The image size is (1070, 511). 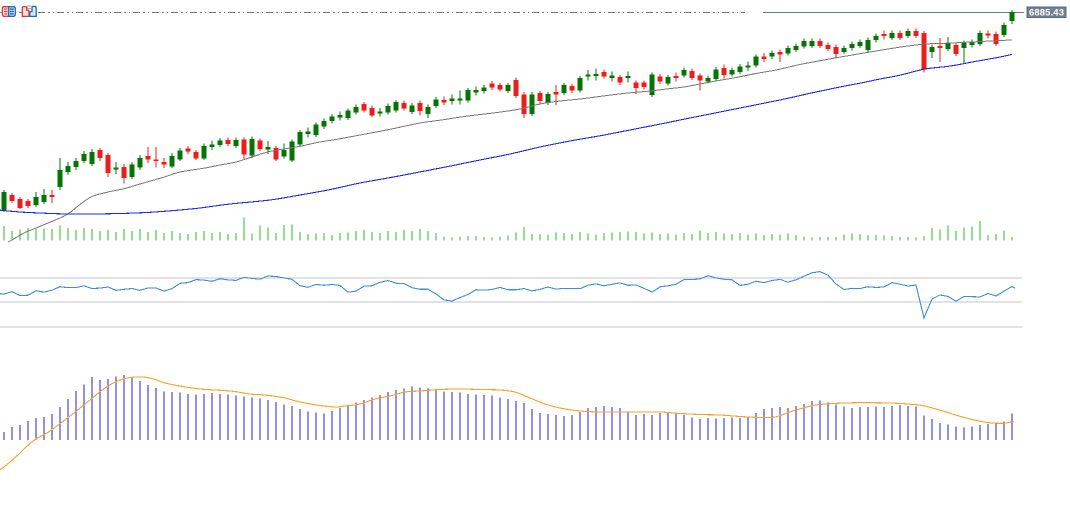 I want to click on svg-text: 6885.43, so click(x=1046, y=13).